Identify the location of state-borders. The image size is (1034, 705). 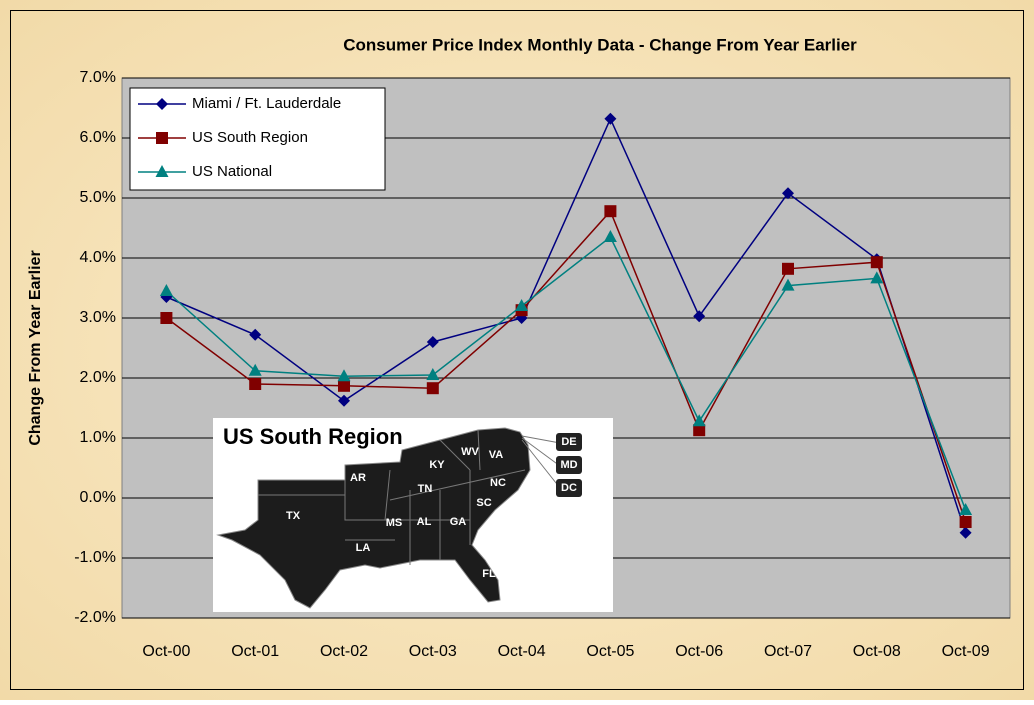
(392, 497).